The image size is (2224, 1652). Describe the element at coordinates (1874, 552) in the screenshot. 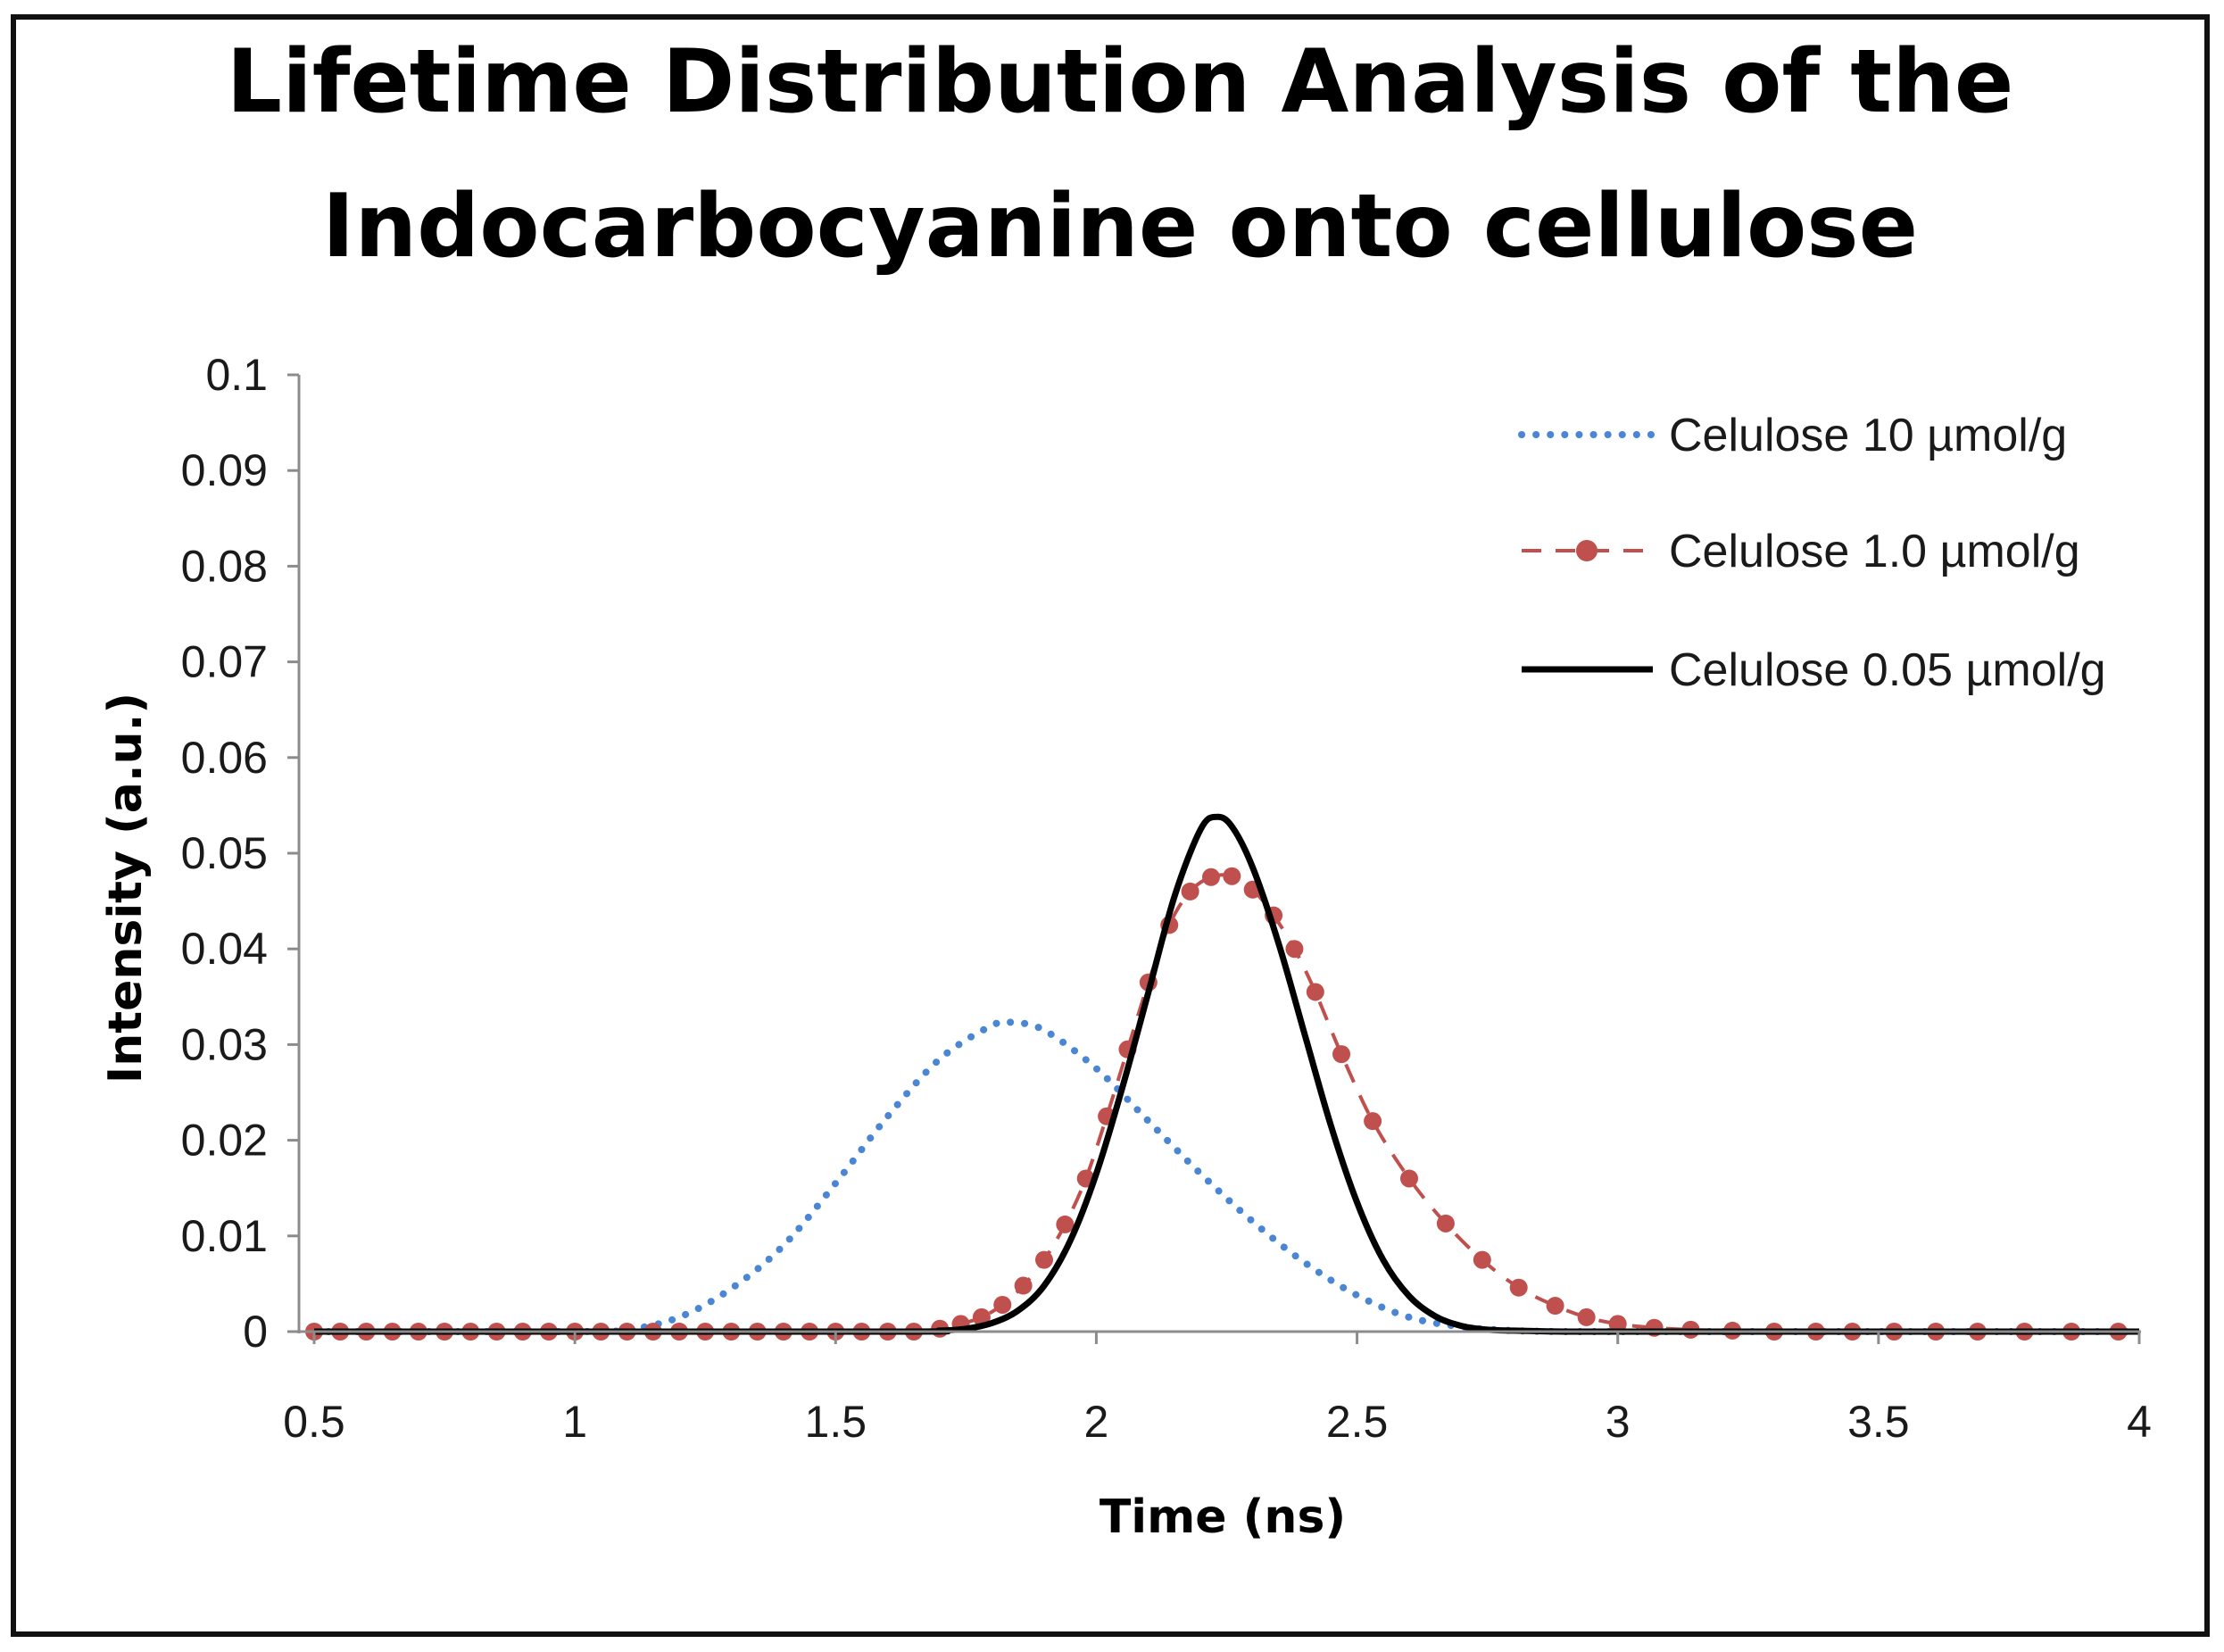

I see `legend-label-2: Celulose 1.0 µmol/g` at that location.